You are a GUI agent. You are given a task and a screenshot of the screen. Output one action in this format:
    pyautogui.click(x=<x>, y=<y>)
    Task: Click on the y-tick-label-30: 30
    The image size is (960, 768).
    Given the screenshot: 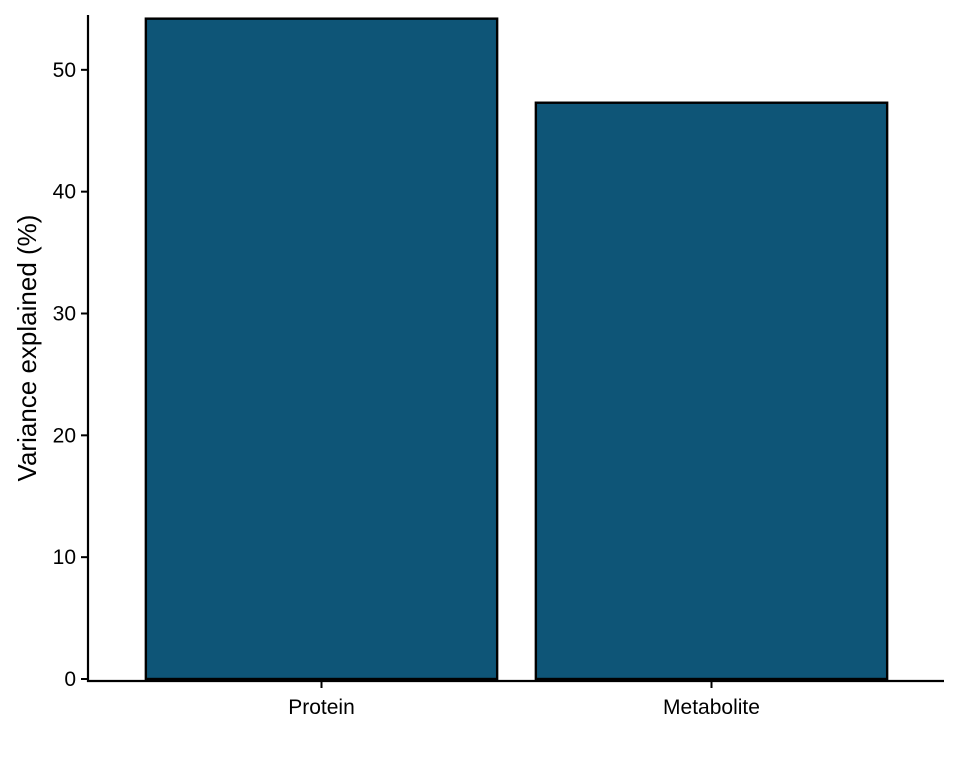 What is the action you would take?
    pyautogui.click(x=64, y=313)
    